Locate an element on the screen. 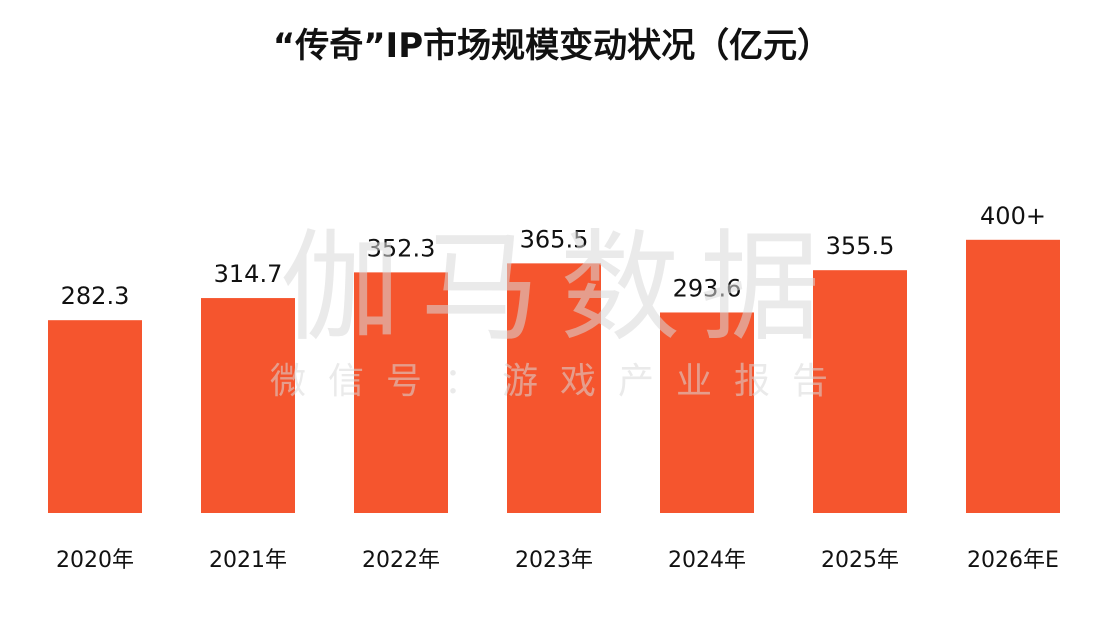 This screenshot has height=622, width=1104. bar-2026年E is located at coordinates (1013, 376).